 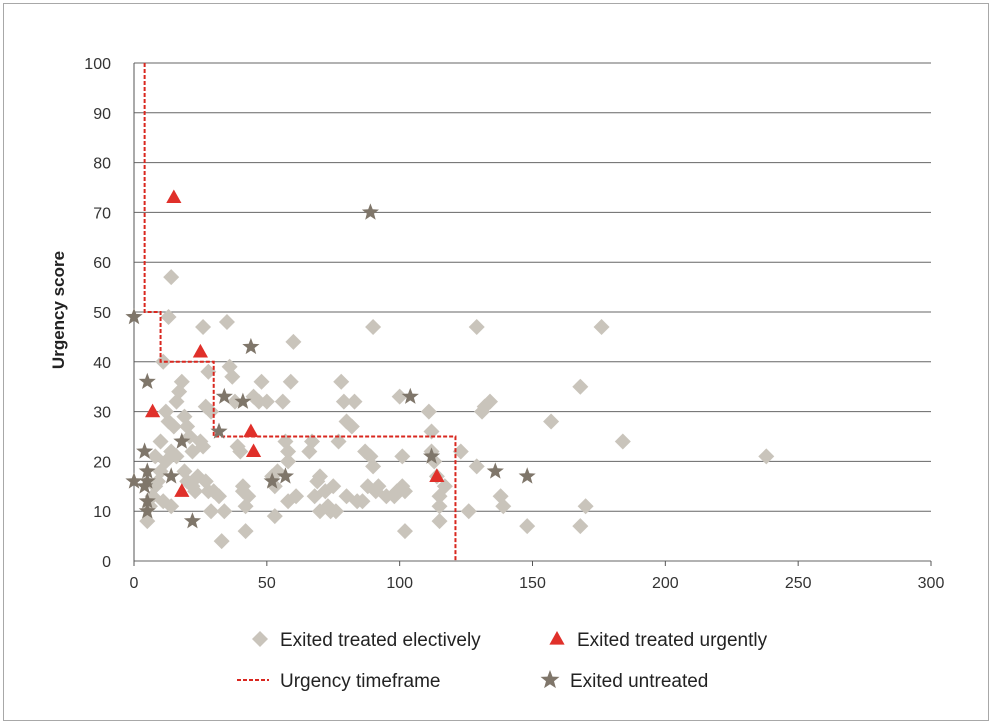 What do you see at coordinates (102, 313) in the screenshot?
I see `y-tick-label: 50` at bounding box center [102, 313].